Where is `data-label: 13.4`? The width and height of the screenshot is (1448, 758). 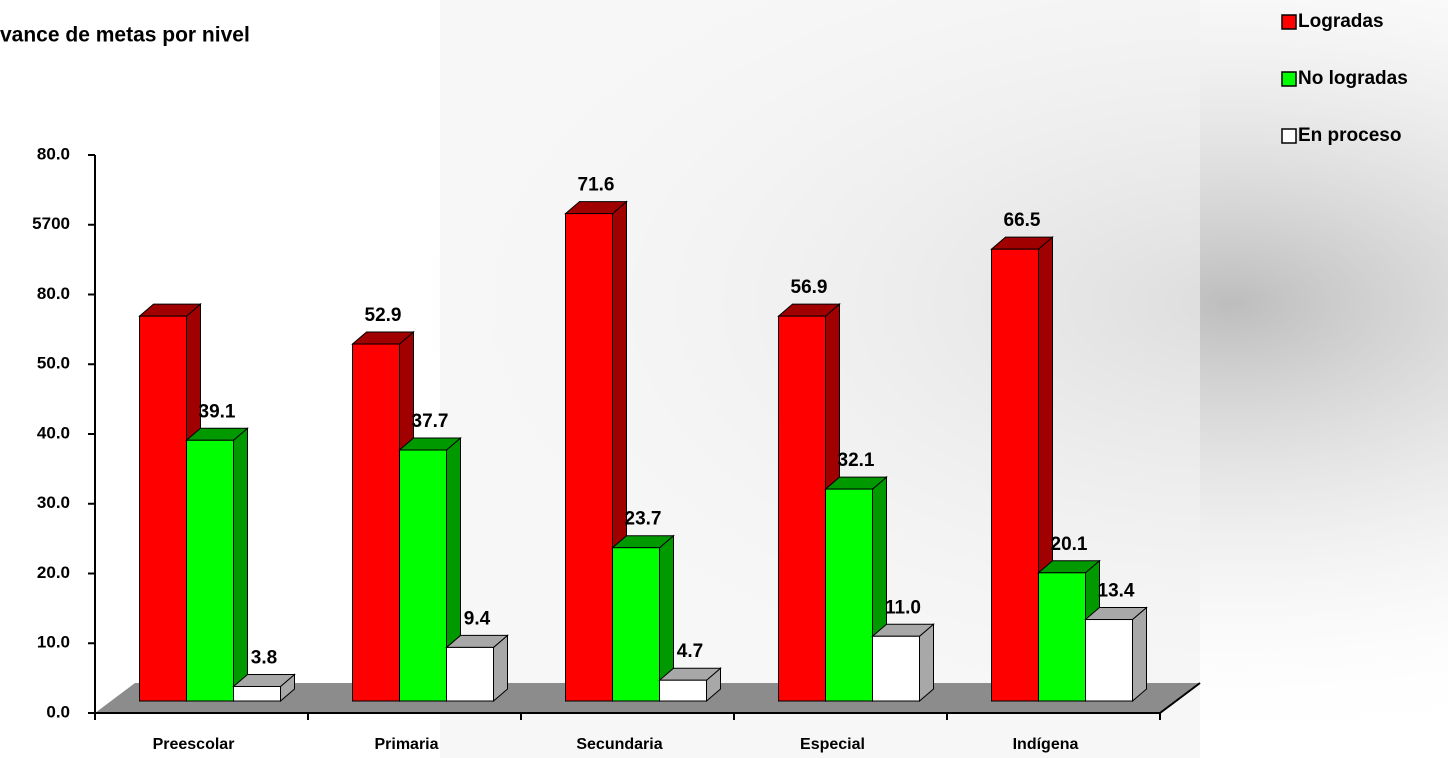
data-label: 13.4 is located at coordinates (1116, 591).